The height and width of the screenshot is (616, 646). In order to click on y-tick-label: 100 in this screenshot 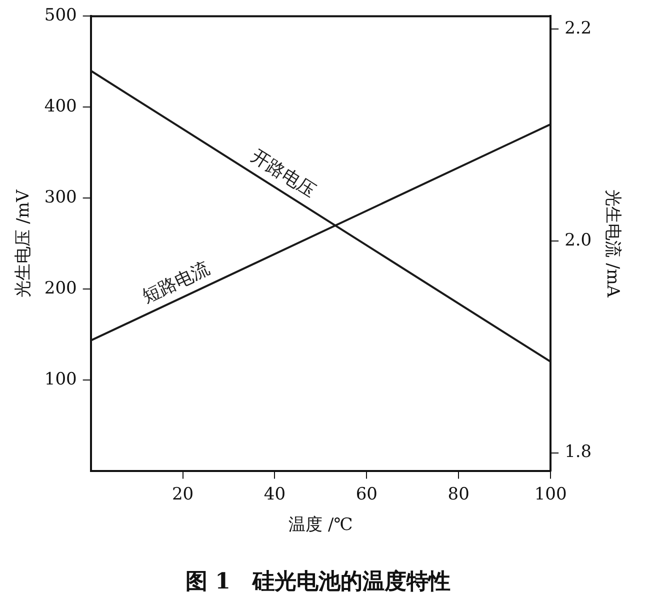, I will do `click(60, 379)`.